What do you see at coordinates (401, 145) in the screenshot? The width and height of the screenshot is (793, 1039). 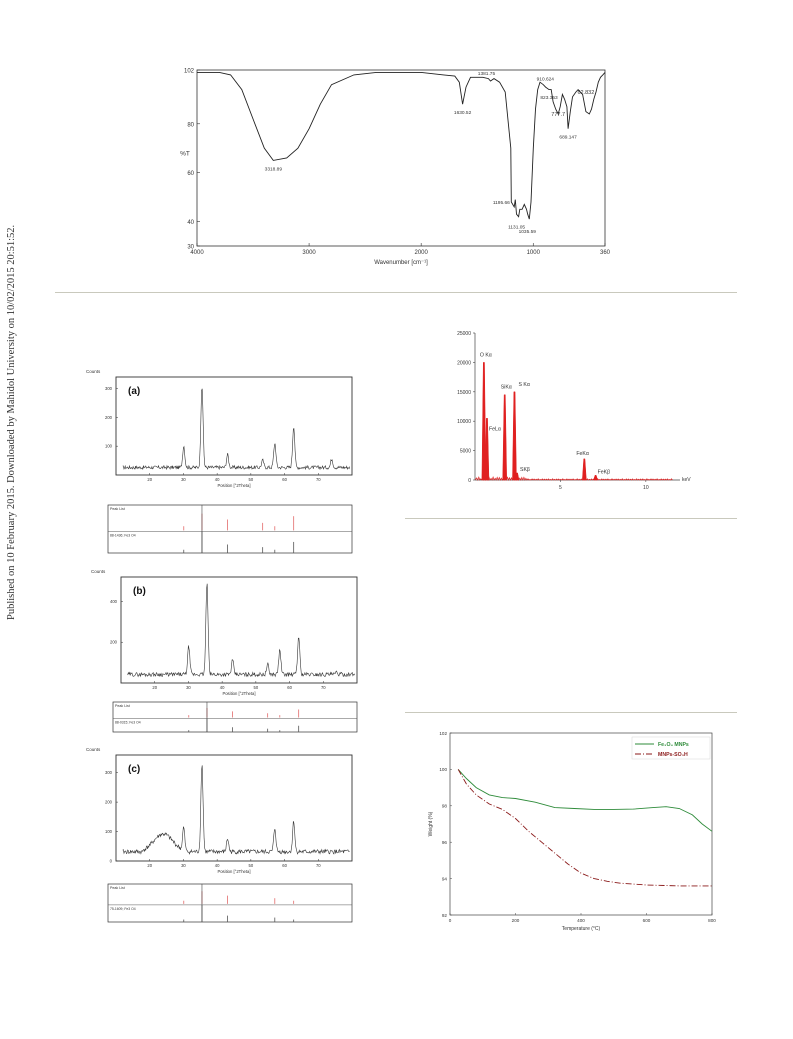 I see `transmittance-series-line` at bounding box center [401, 145].